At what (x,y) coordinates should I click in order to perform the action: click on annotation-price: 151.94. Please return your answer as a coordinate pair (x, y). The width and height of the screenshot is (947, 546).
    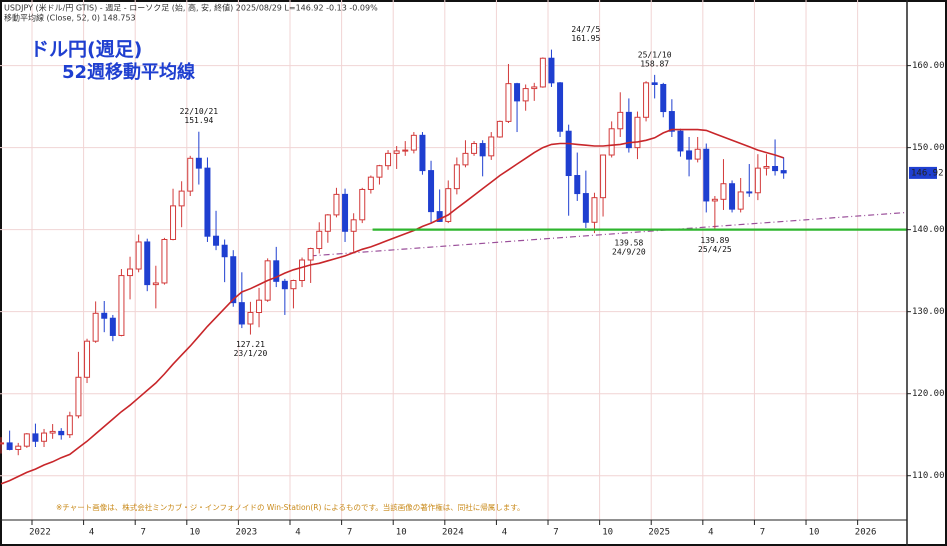
    Looking at the image, I should click on (198, 120).